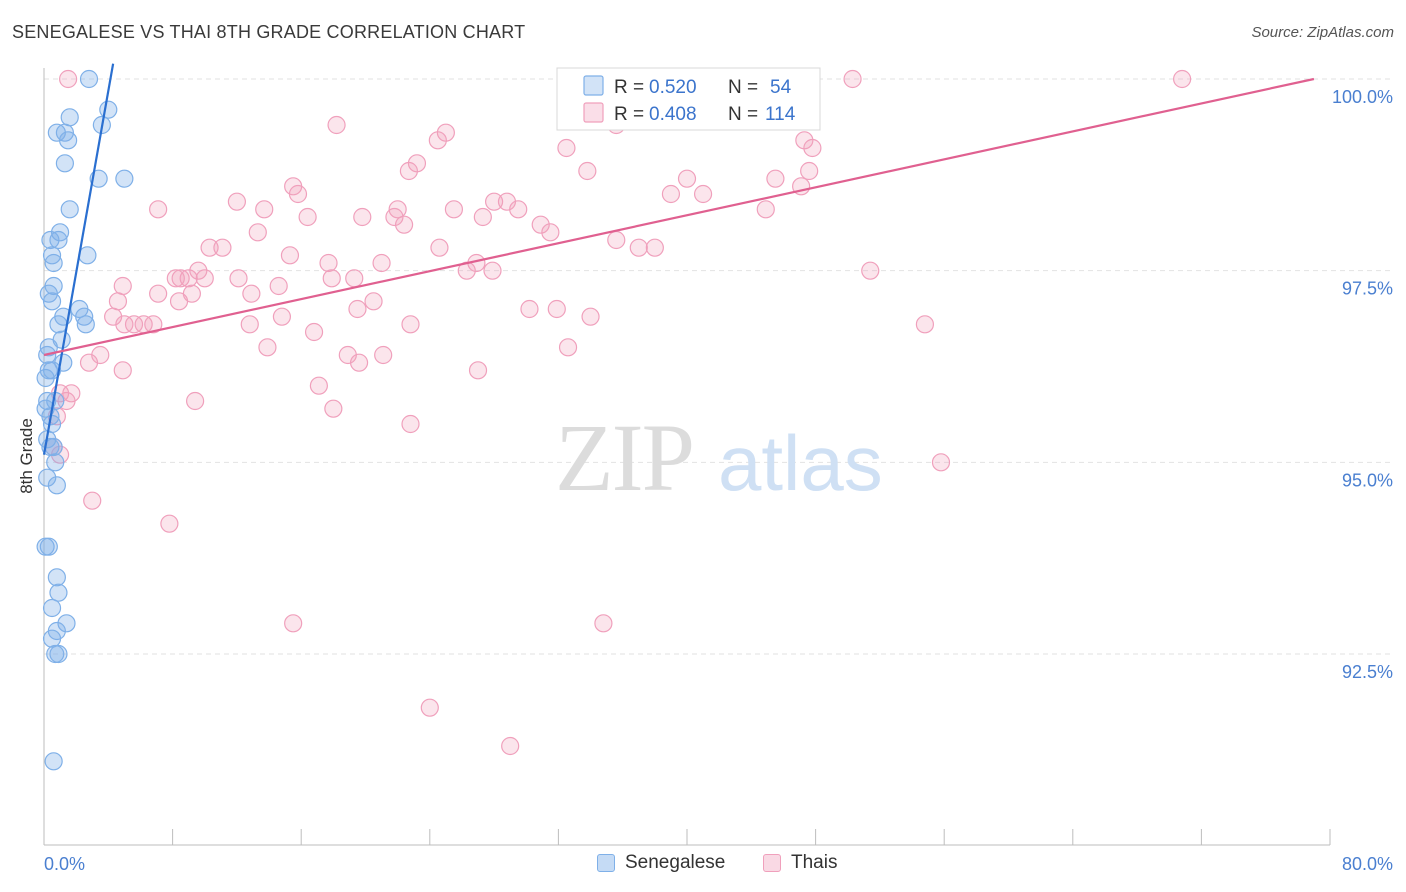  Describe the element at coordinates (629, 114) in the screenshot. I see `legend-r-label-thais: R =` at that location.